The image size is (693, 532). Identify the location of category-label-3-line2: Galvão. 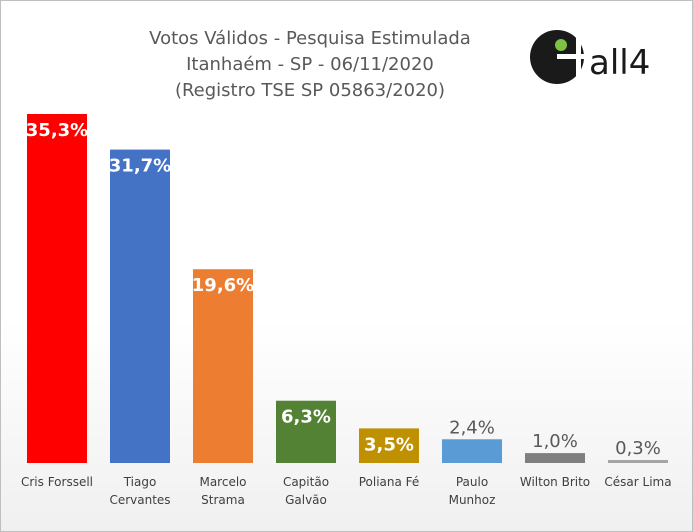
(306, 500).